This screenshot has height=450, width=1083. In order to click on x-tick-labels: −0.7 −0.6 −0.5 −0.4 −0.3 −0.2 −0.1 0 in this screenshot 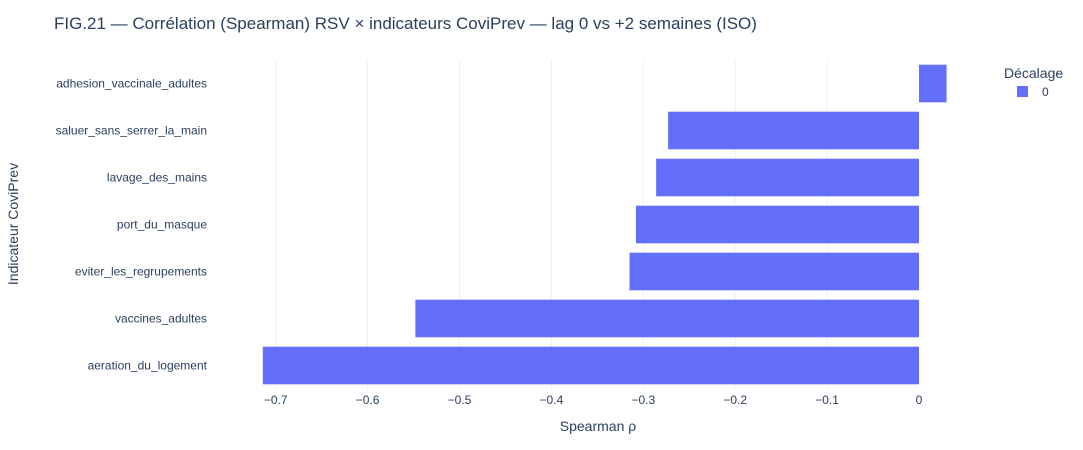, I will do `click(593, 400)`.